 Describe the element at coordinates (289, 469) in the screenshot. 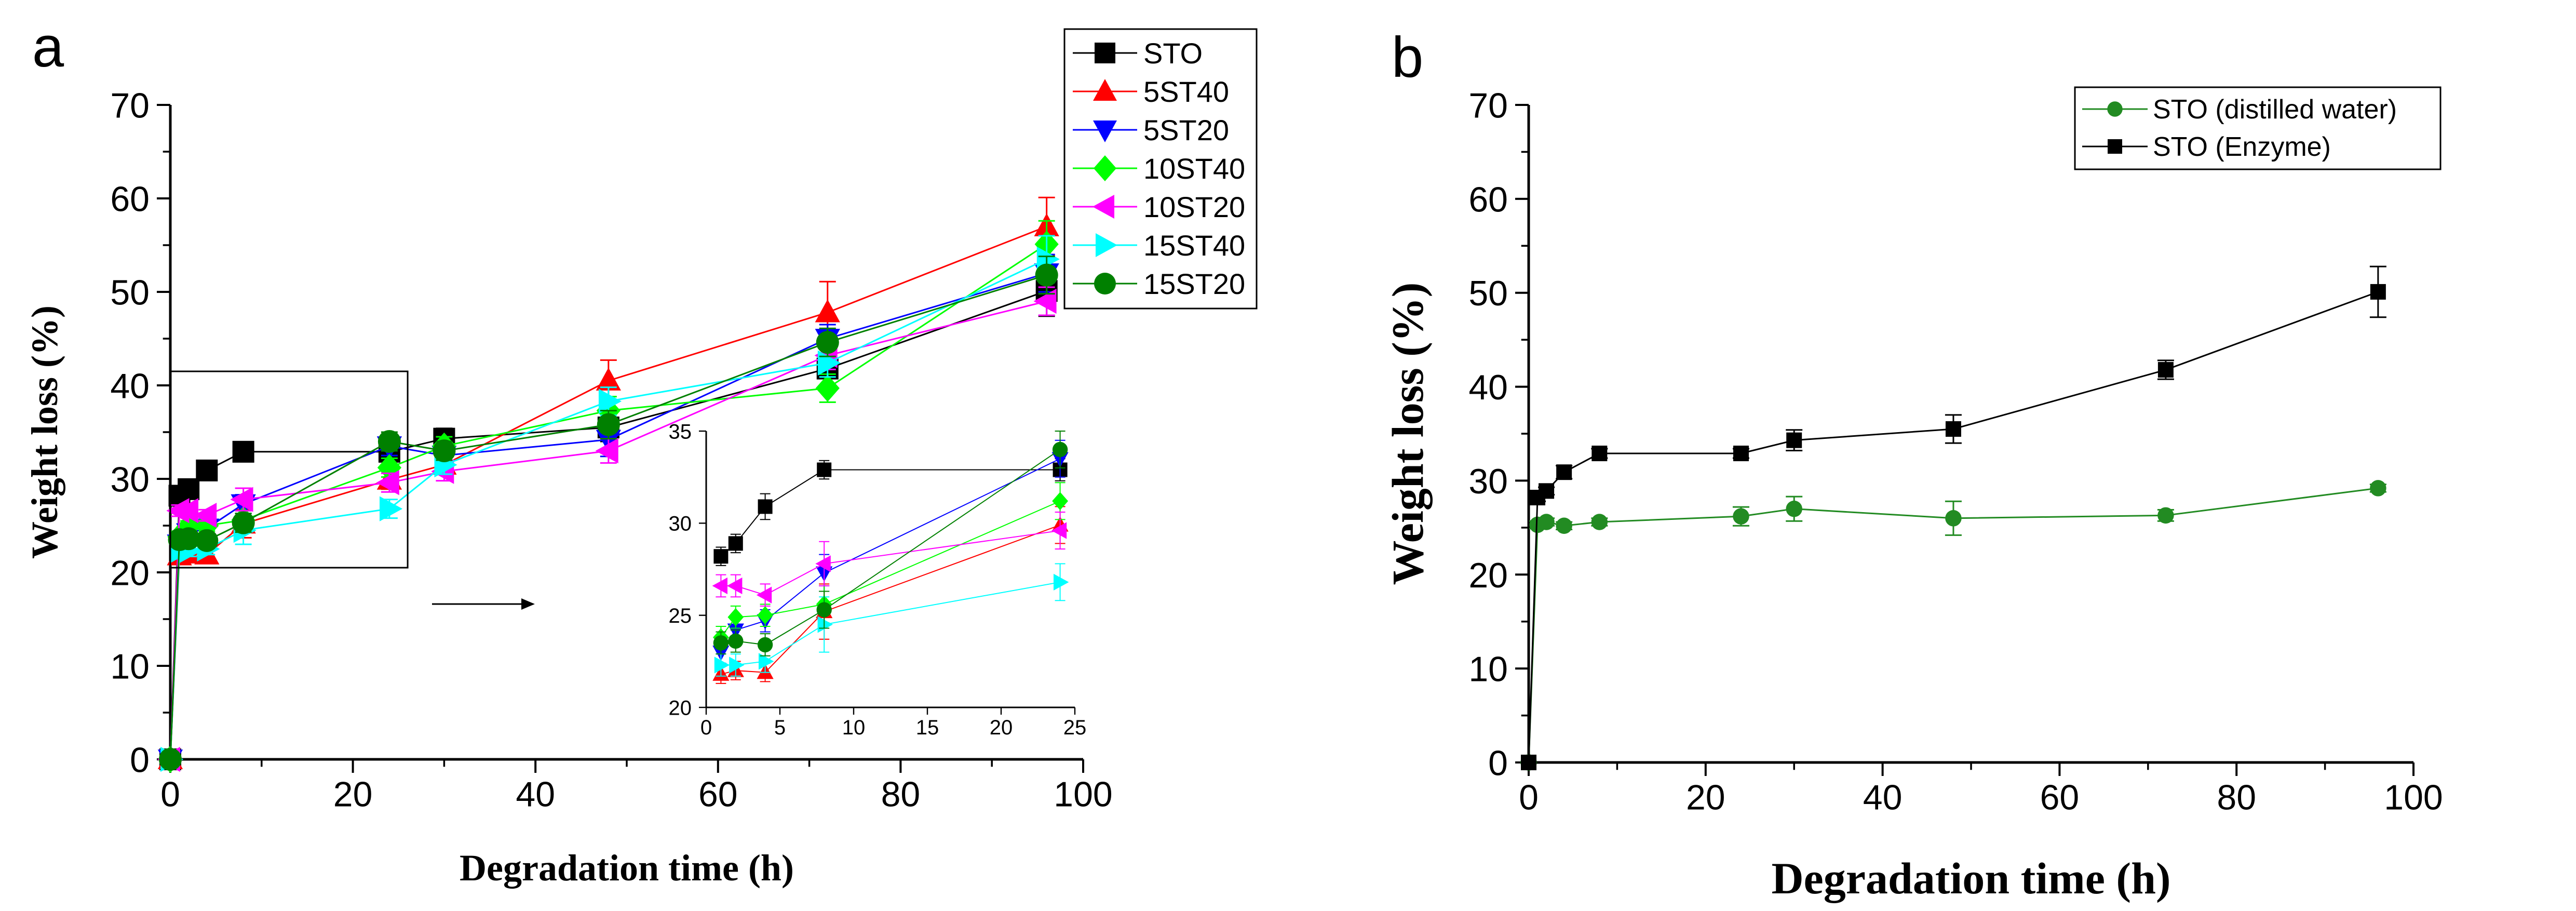

I see `zoom-box` at that location.